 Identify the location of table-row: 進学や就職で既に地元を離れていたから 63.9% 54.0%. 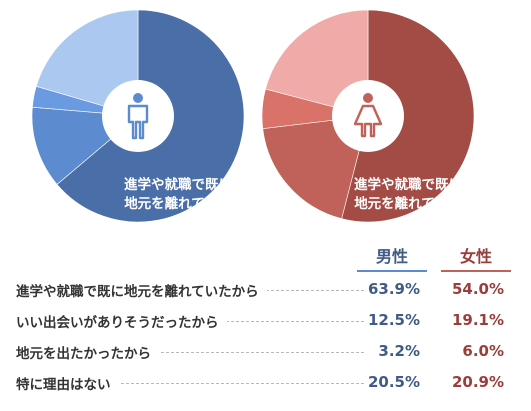
(266, 290).